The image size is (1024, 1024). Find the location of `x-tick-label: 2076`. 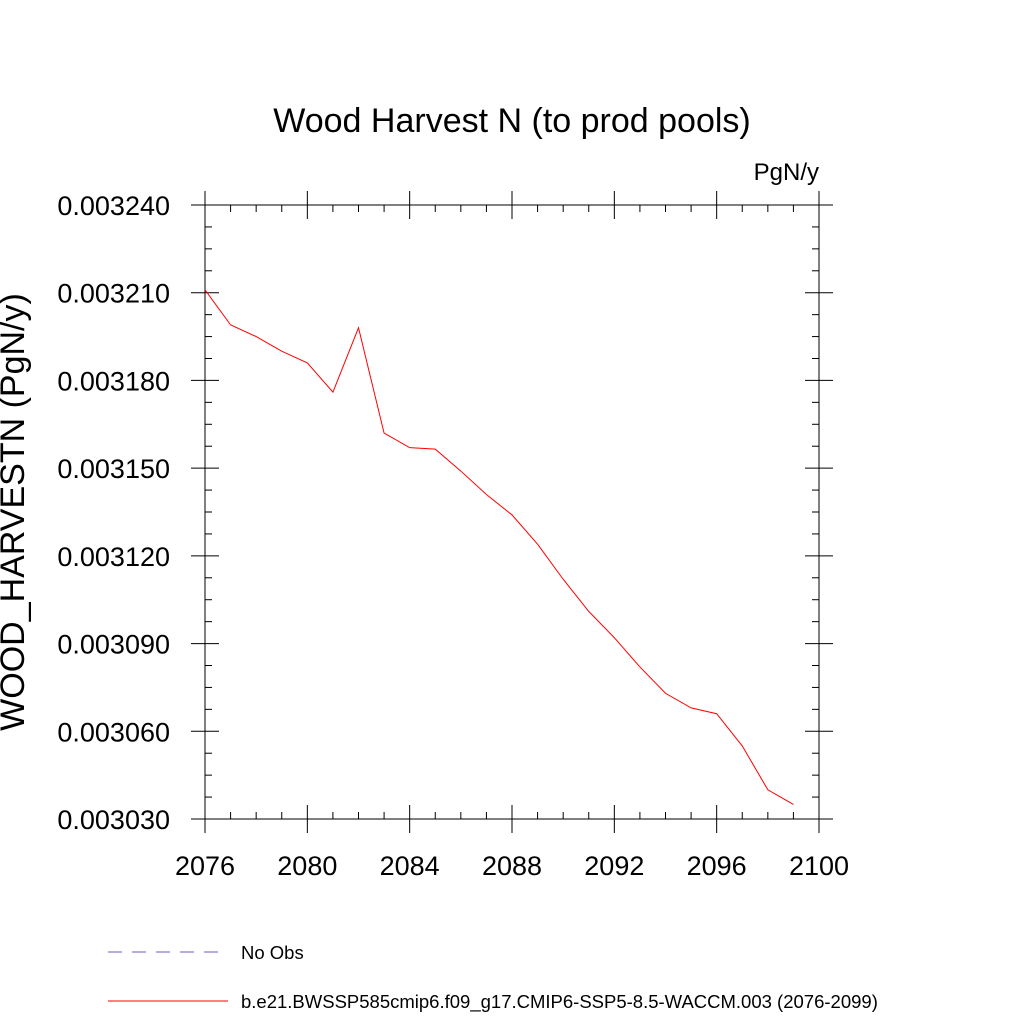

x-tick-label: 2076 is located at coordinates (205, 866).